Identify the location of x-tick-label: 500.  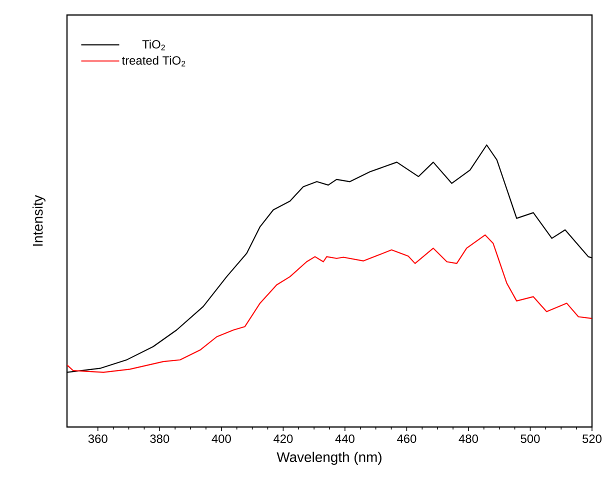
(530, 438).